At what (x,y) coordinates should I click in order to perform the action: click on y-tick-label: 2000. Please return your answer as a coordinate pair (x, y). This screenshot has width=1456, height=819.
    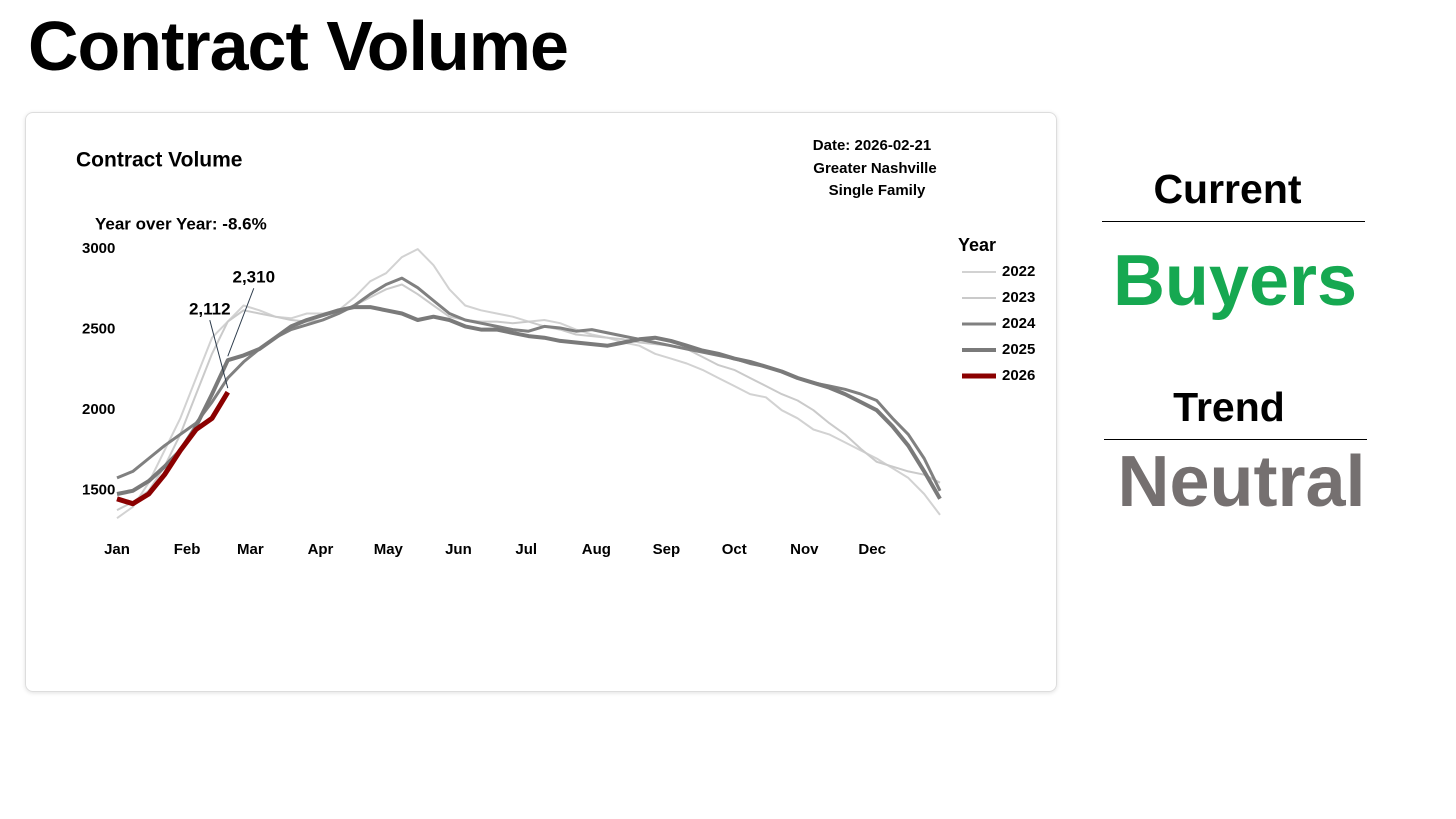
    Looking at the image, I should click on (98, 409).